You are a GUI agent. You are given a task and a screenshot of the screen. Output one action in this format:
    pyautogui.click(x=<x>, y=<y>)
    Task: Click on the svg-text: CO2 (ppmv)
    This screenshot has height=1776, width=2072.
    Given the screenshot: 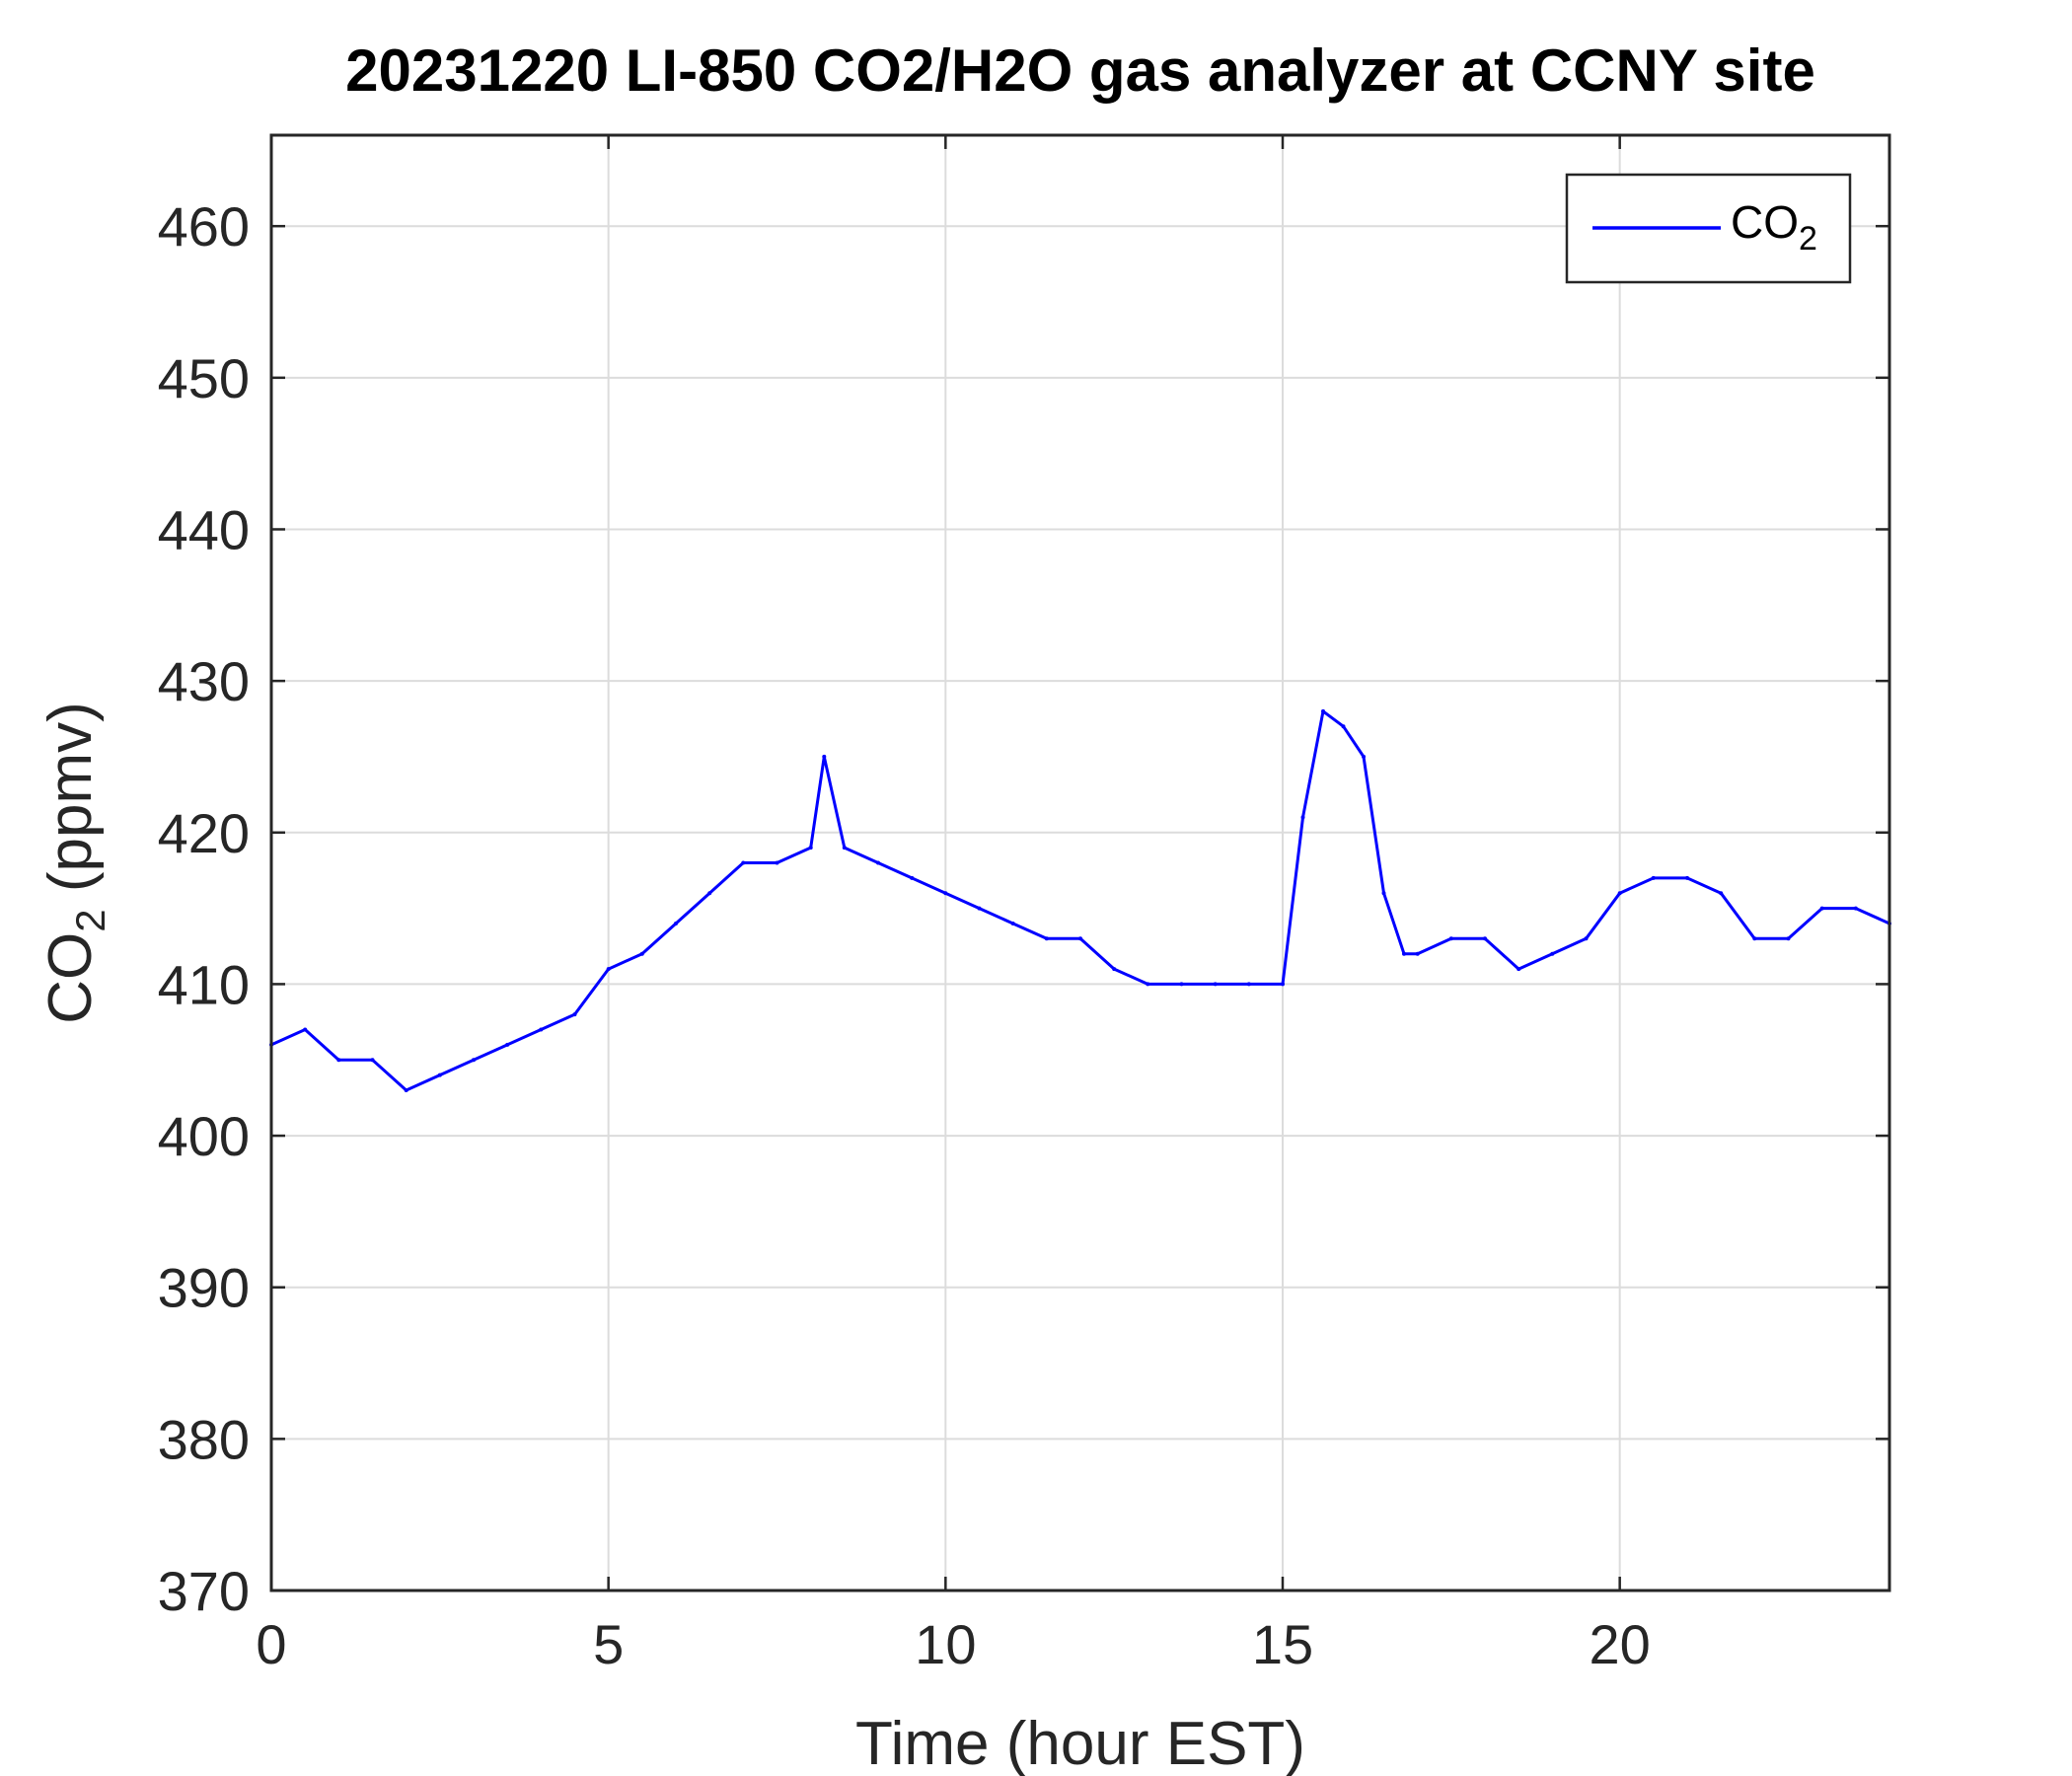 What is the action you would take?
    pyautogui.click(x=75, y=863)
    